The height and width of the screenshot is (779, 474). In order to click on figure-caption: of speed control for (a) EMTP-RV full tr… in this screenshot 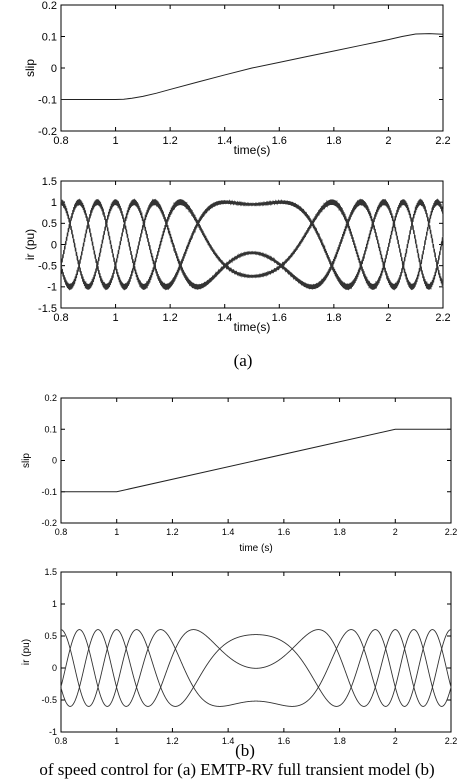, I will do `click(236, 769)`.